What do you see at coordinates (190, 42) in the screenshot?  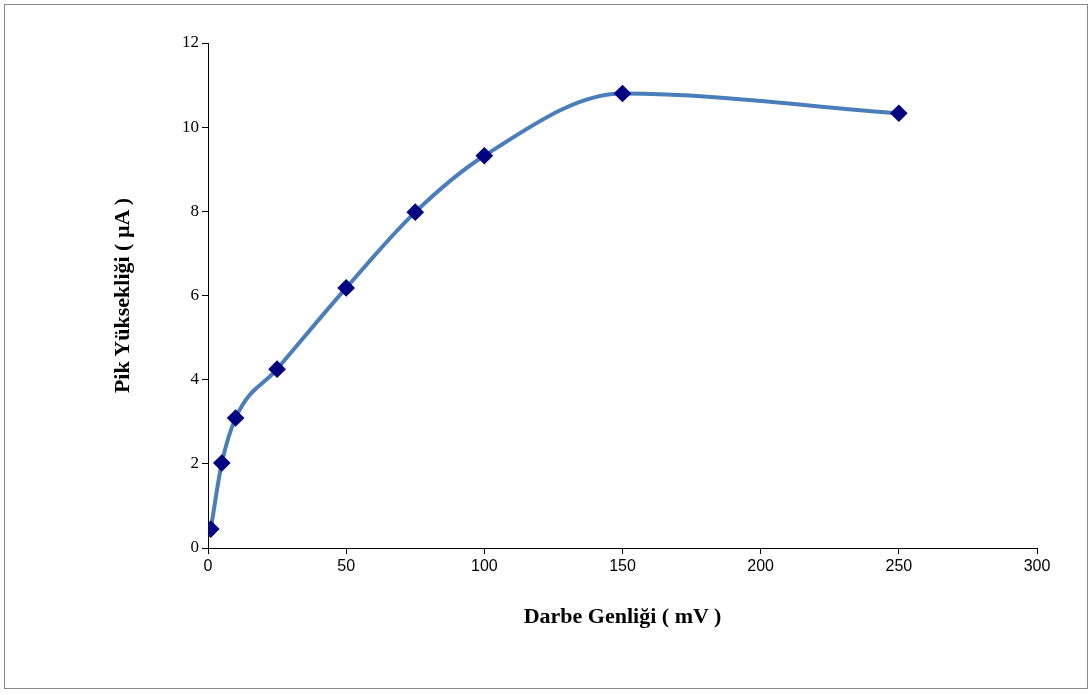 I see `y-tick-label: 12` at bounding box center [190, 42].